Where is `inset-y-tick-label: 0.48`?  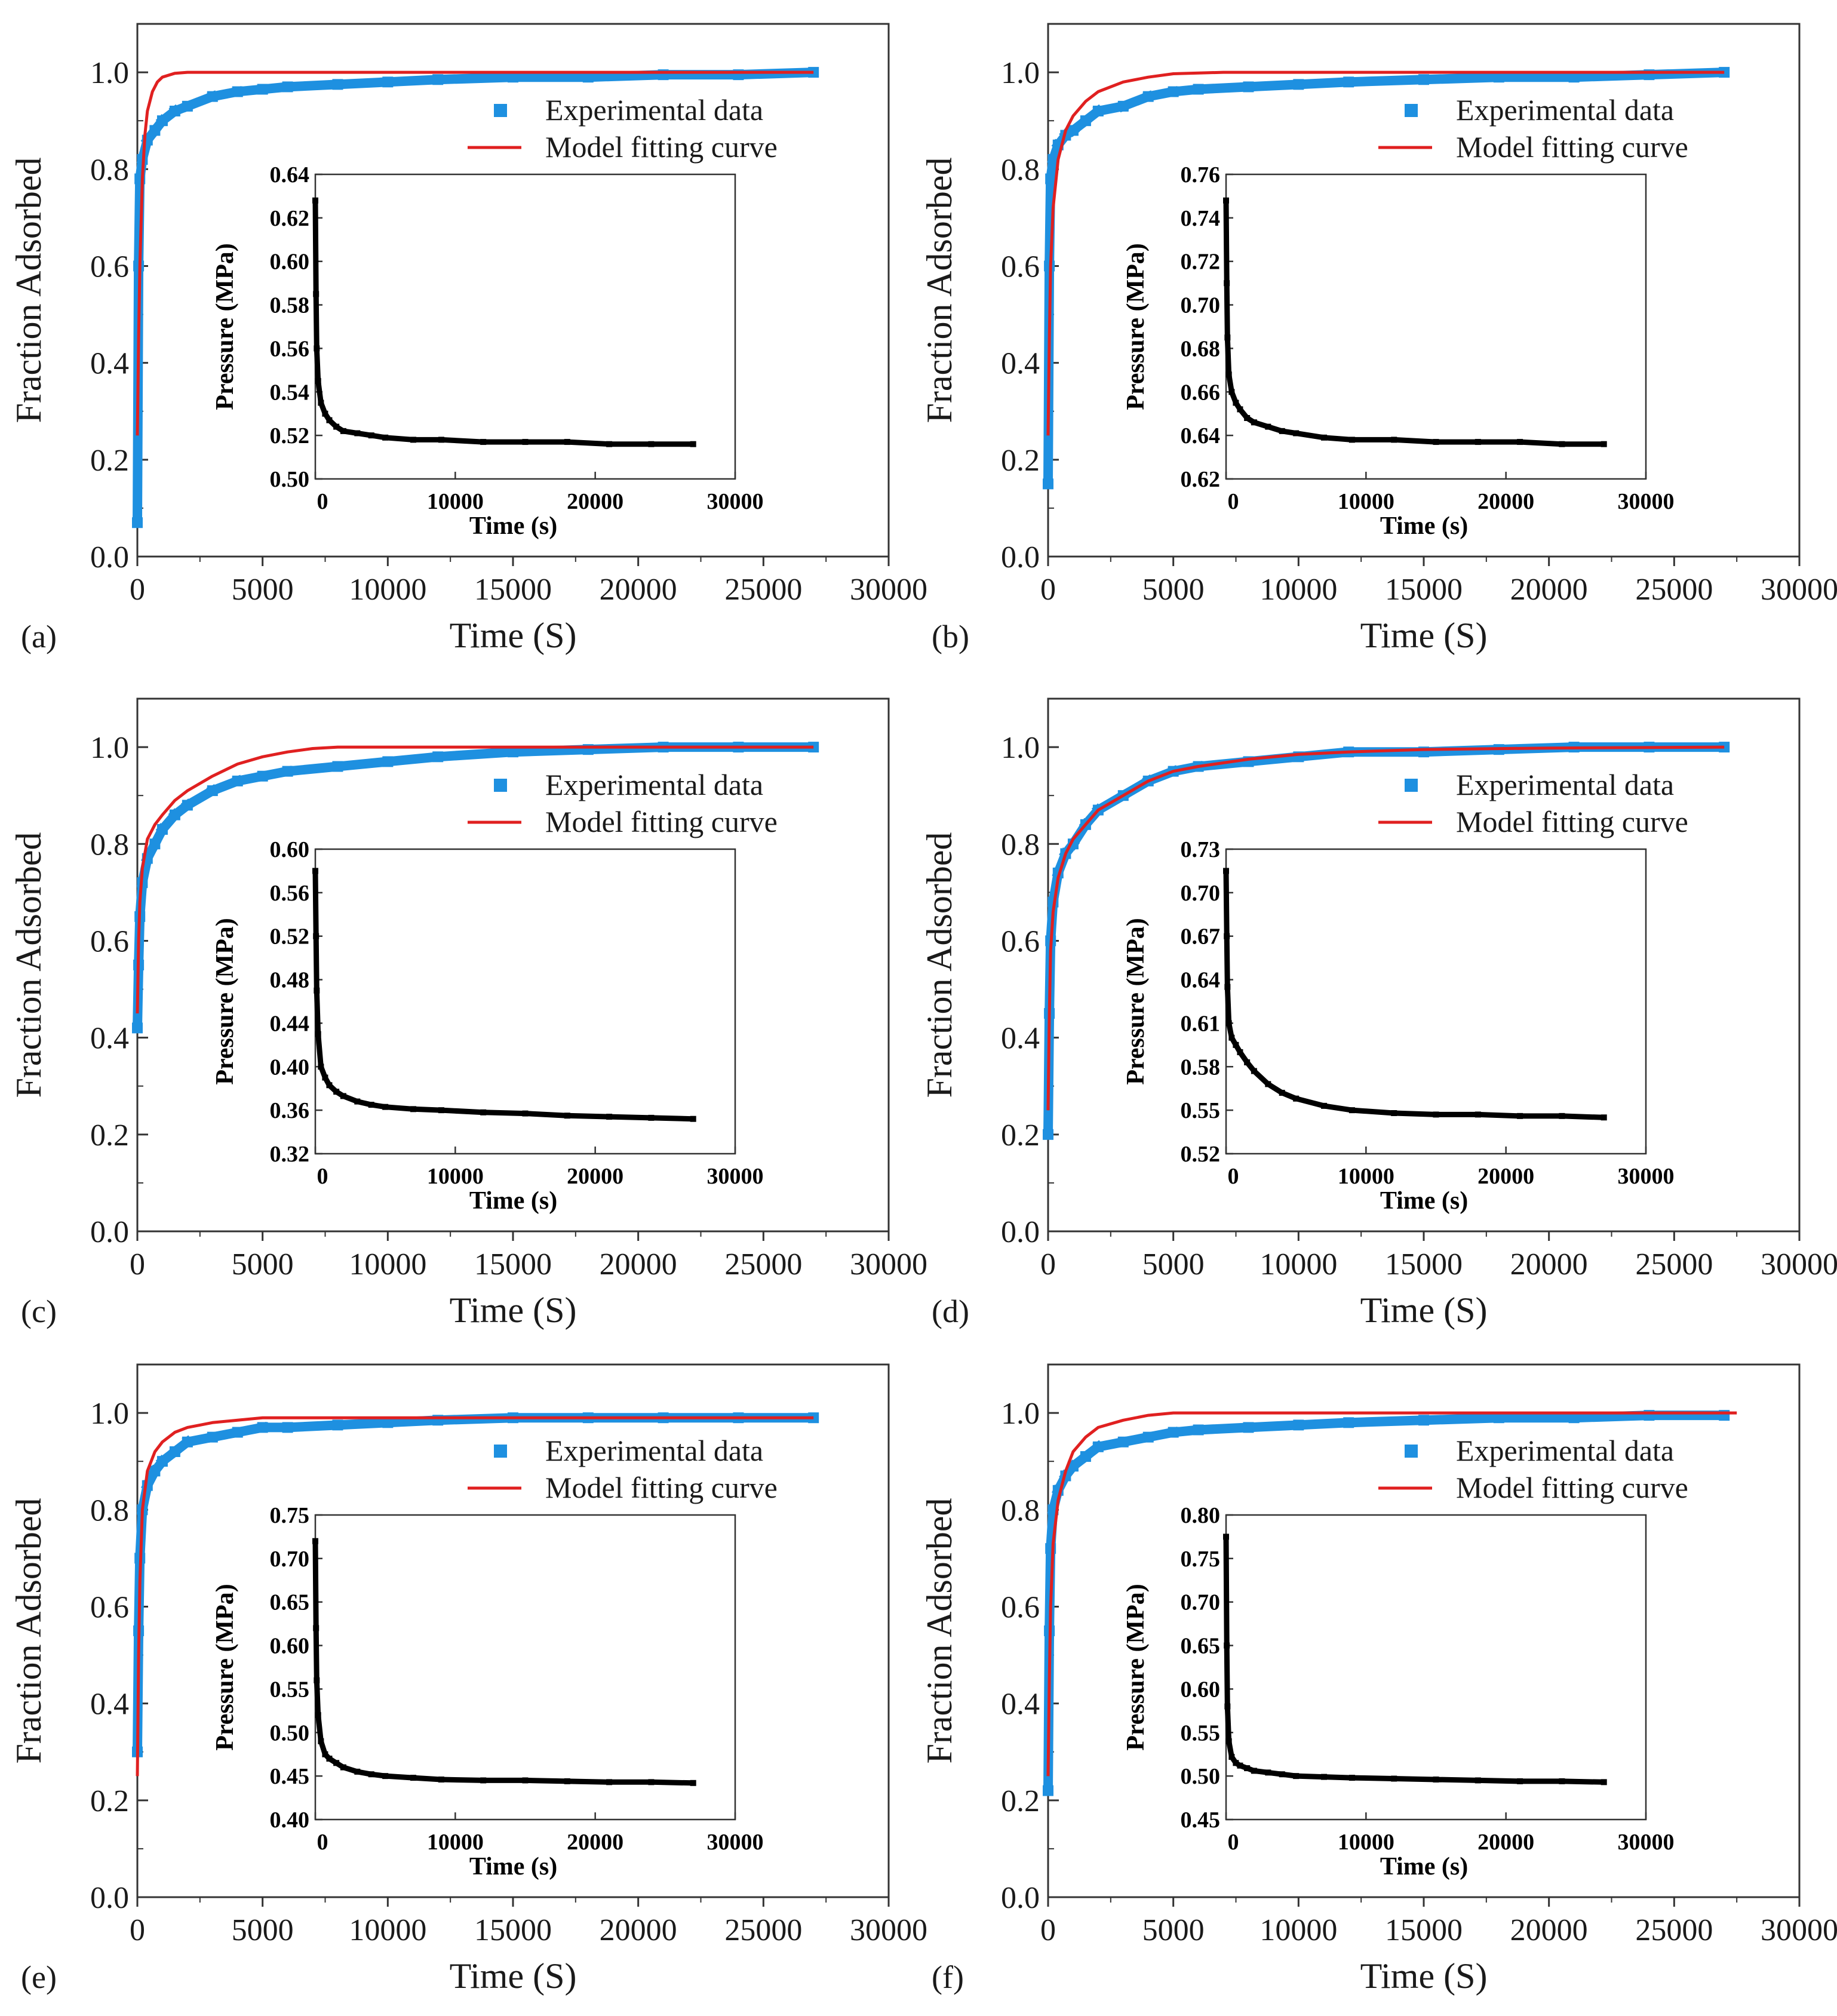 inset-y-tick-label: 0.48 is located at coordinates (290, 980).